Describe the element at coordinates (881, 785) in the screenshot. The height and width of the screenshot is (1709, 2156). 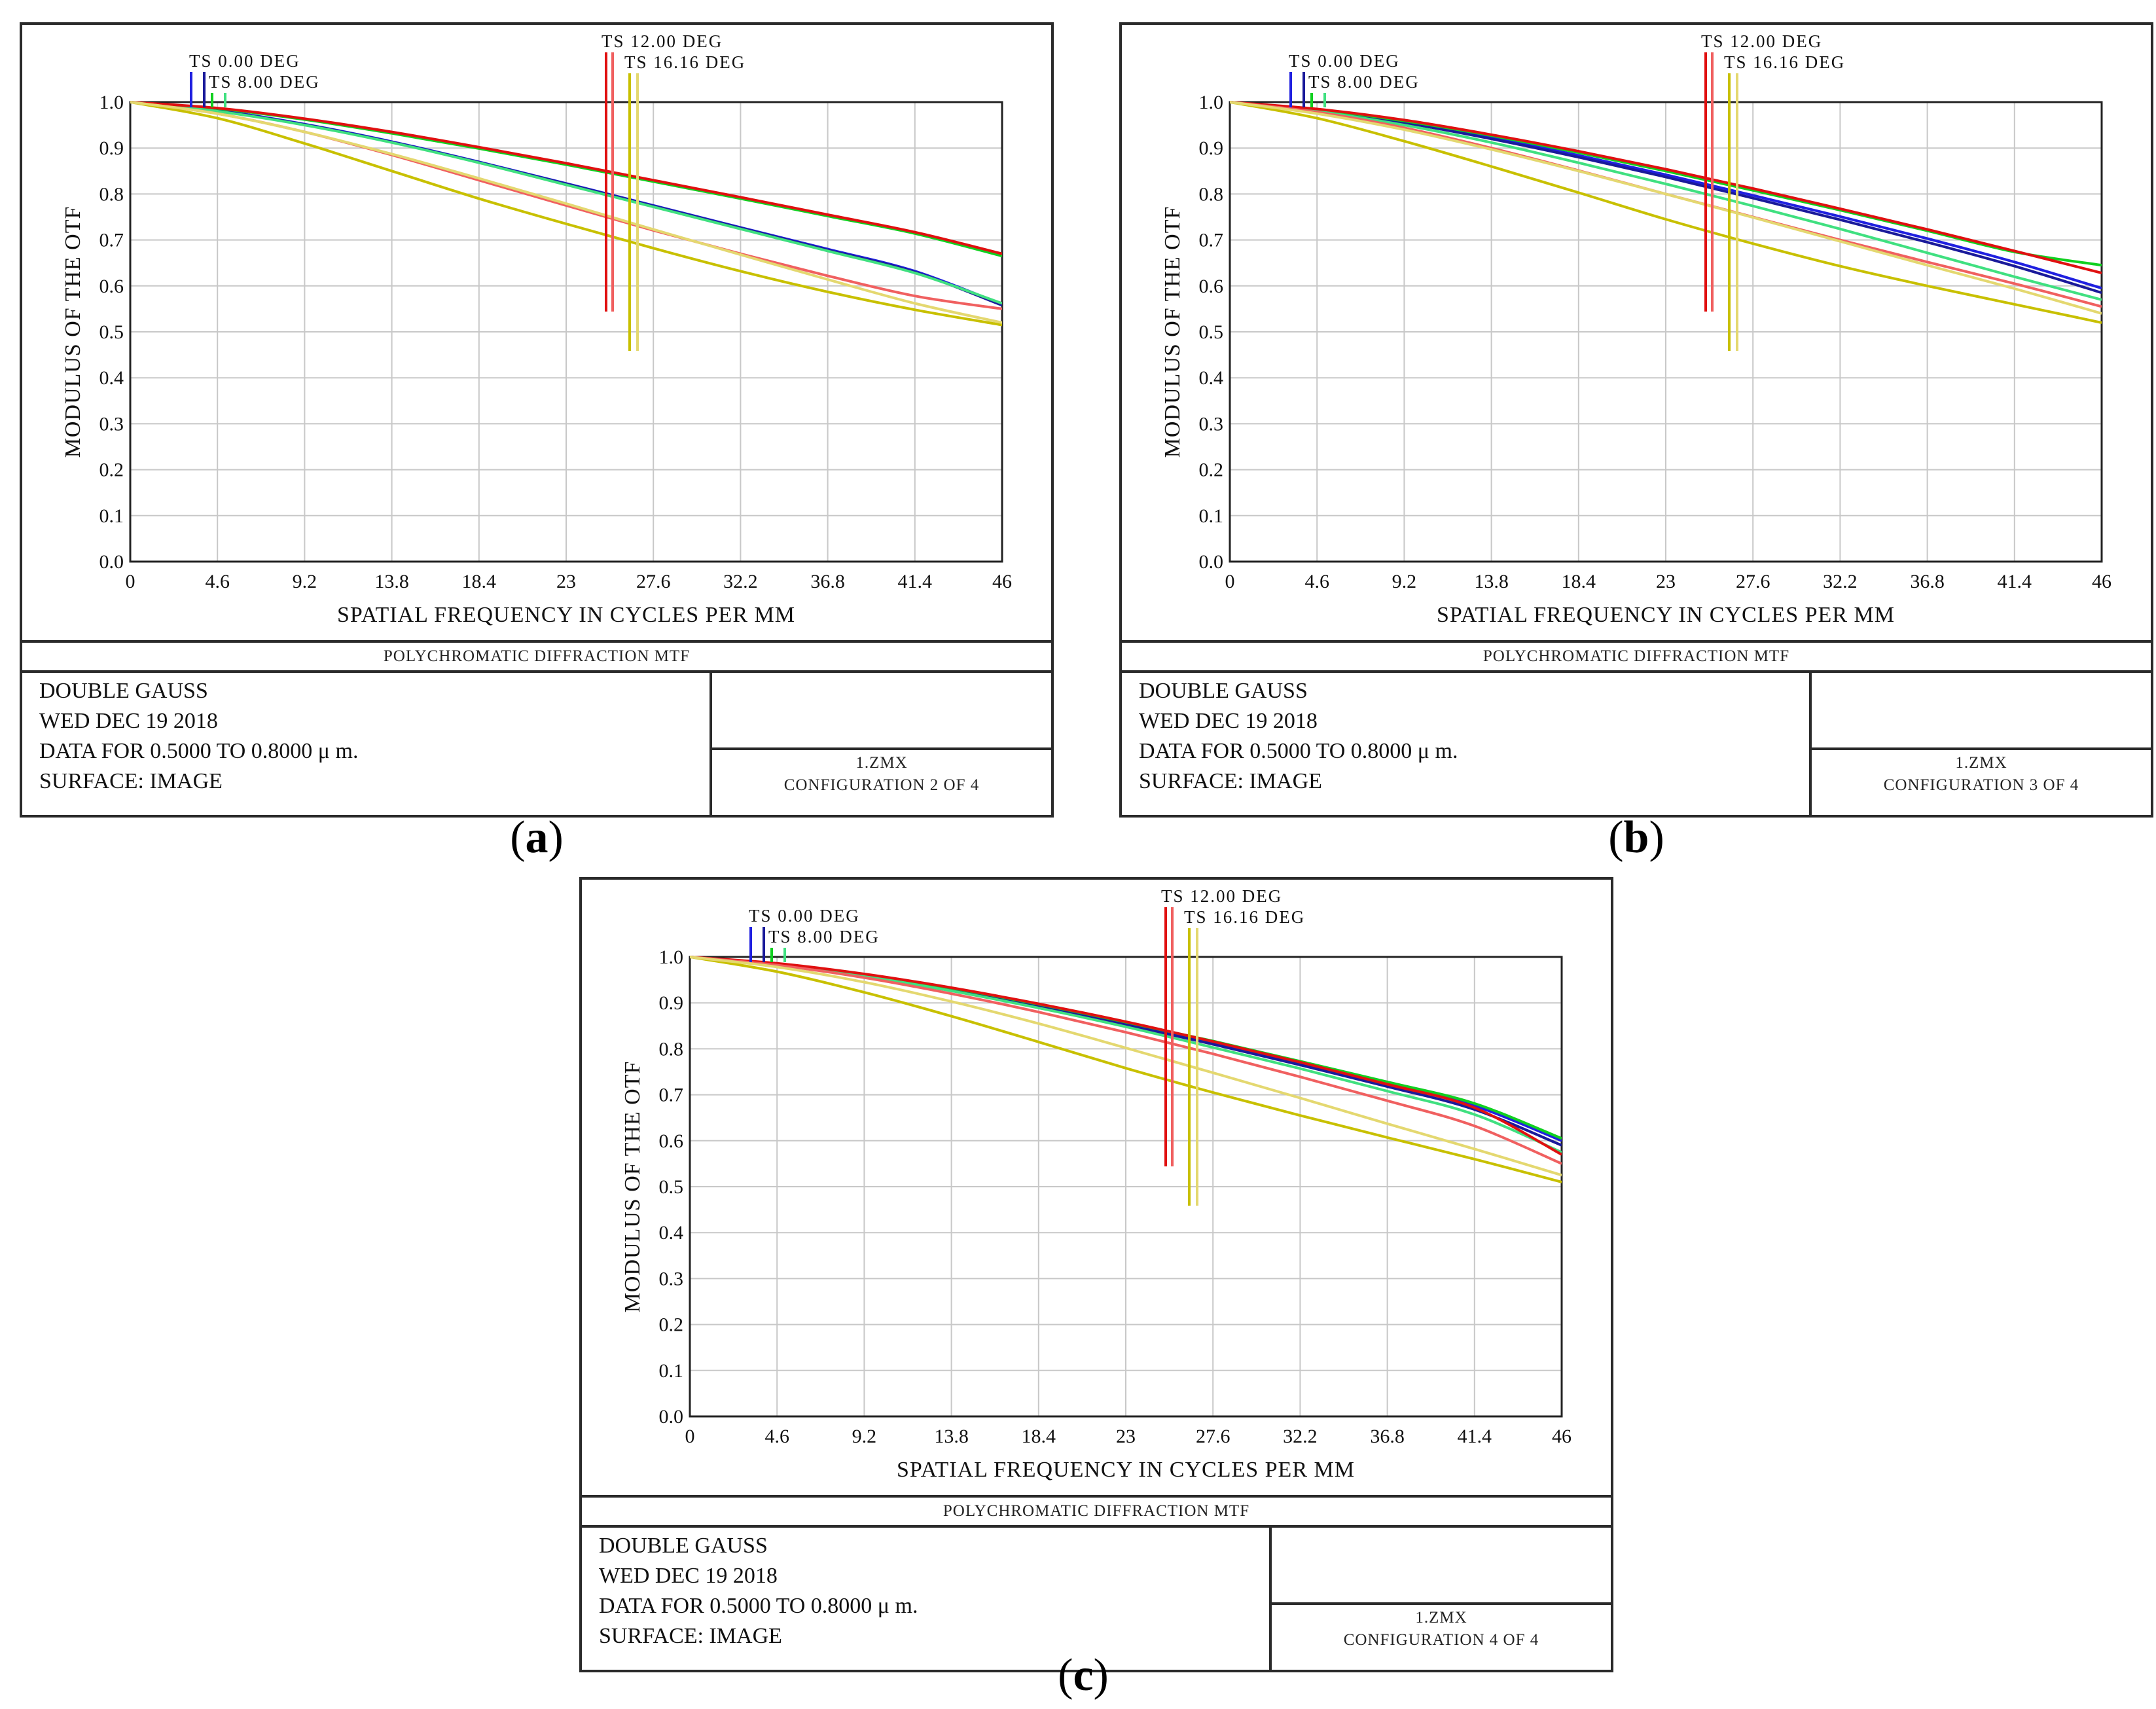
I see `config-text: CONFIGURATION 2 OF 4` at that location.